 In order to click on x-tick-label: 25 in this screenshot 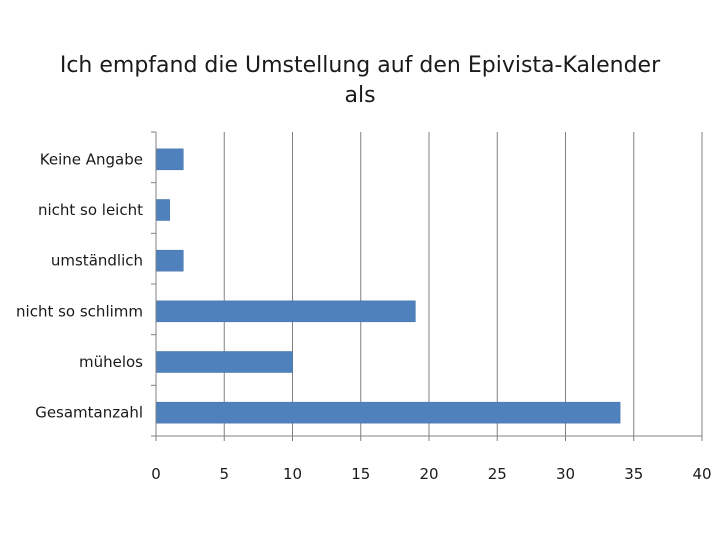, I will do `click(497, 474)`.